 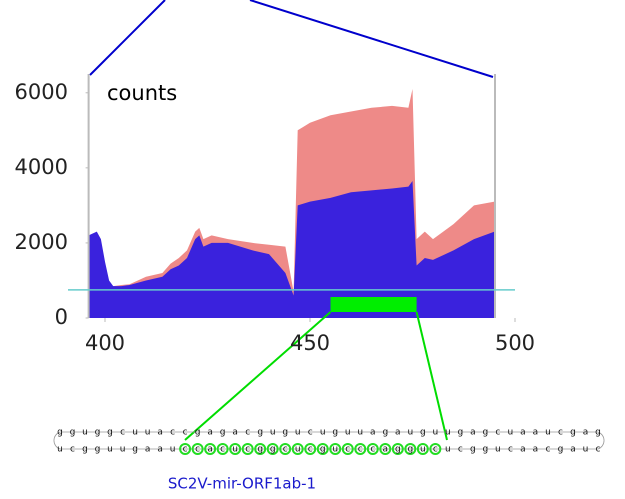 What do you see at coordinates (41, 92) in the screenshot?
I see `y-tick-label: 6000` at bounding box center [41, 92].